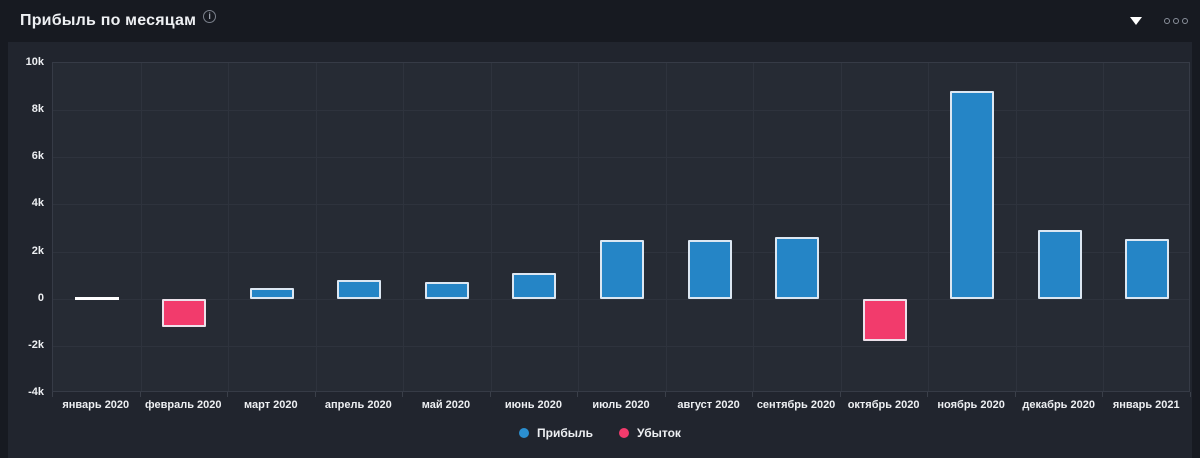  I want to click on info-icon: i, so click(210, 16).